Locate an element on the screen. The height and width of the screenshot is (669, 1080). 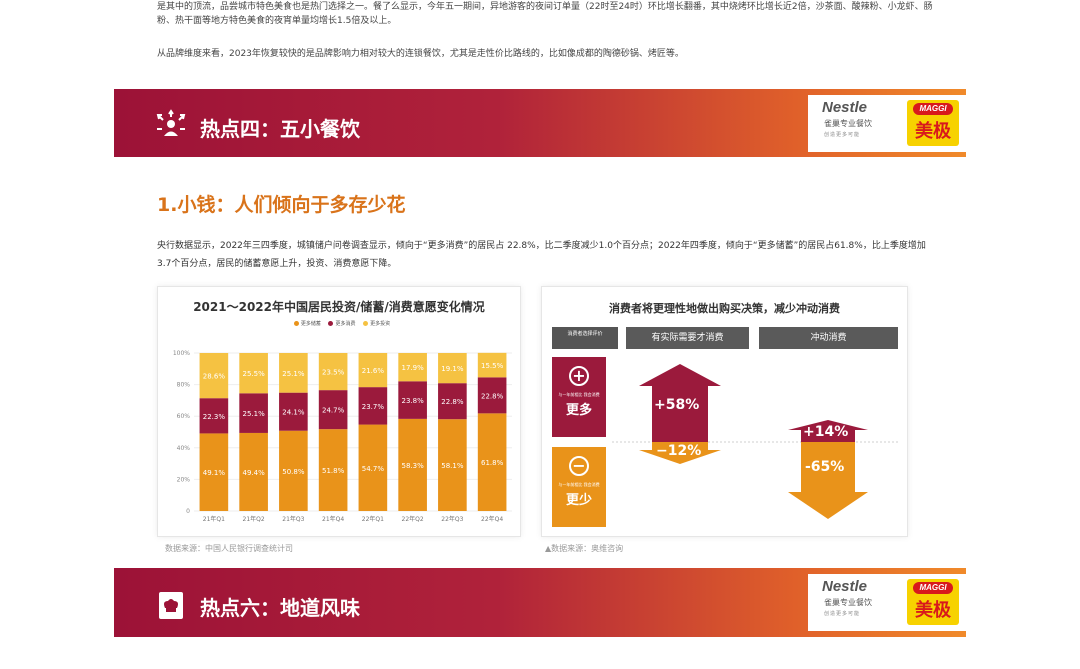
panel-title: 消费者将更理性地做出购买决策，减少冲动消费 is located at coordinates (724, 308).